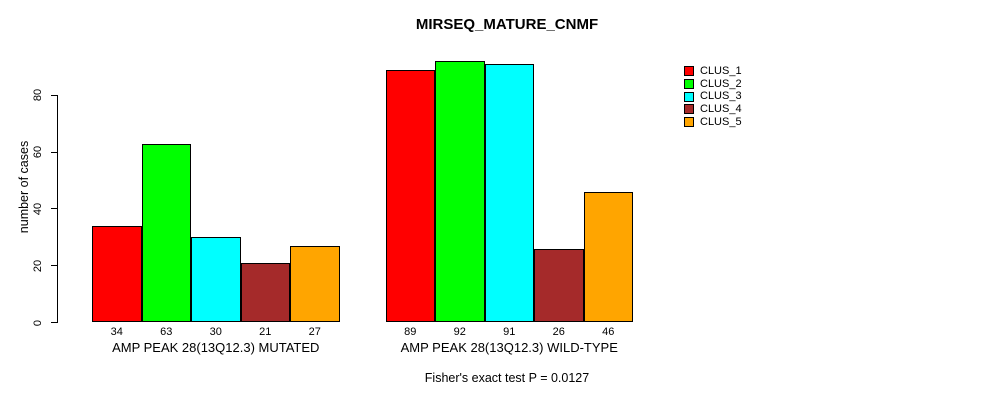 The width and height of the screenshot is (990, 400). I want to click on bar-value-label: 92, so click(459, 332).